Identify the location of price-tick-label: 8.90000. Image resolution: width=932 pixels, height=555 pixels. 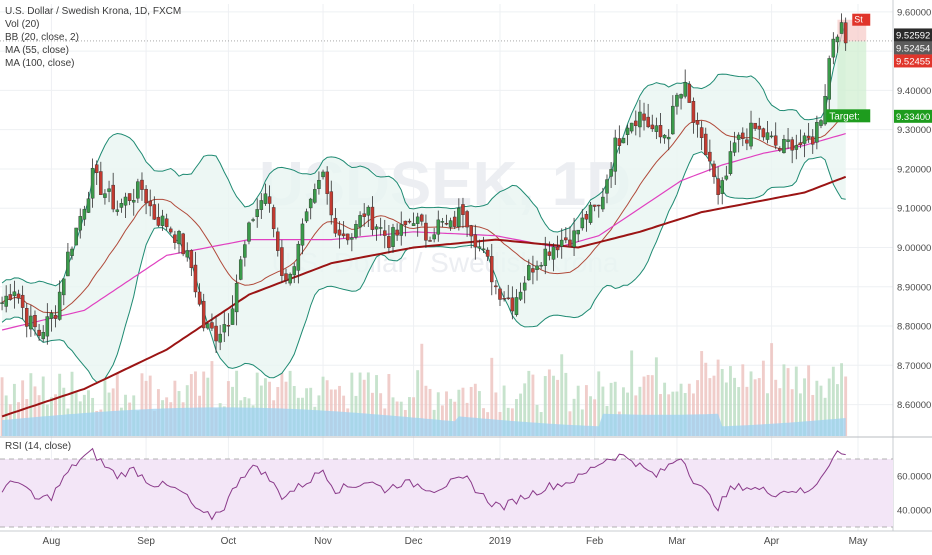
(914, 287).